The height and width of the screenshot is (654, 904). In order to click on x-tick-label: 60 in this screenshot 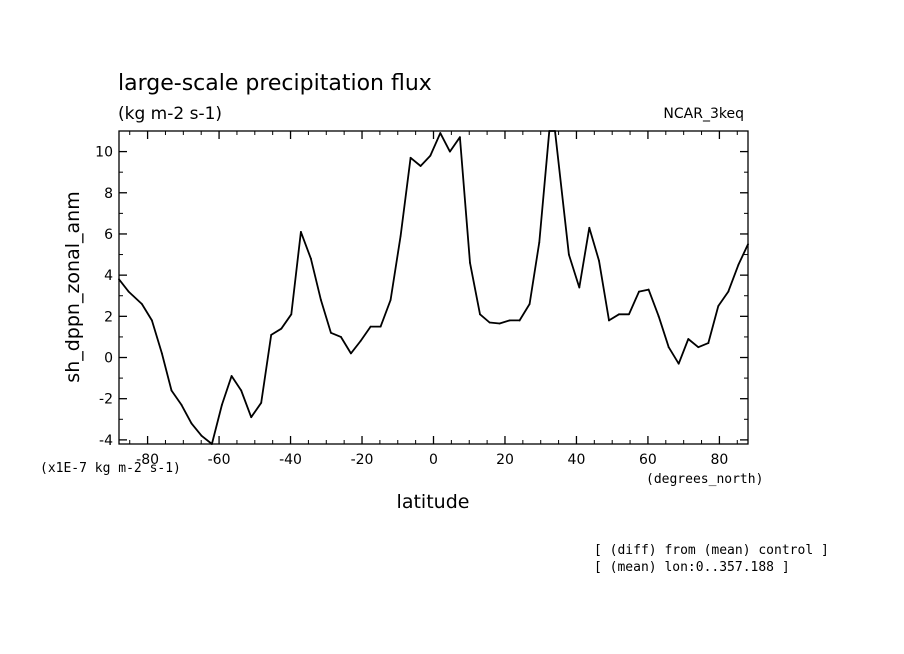, I will do `click(648, 460)`.